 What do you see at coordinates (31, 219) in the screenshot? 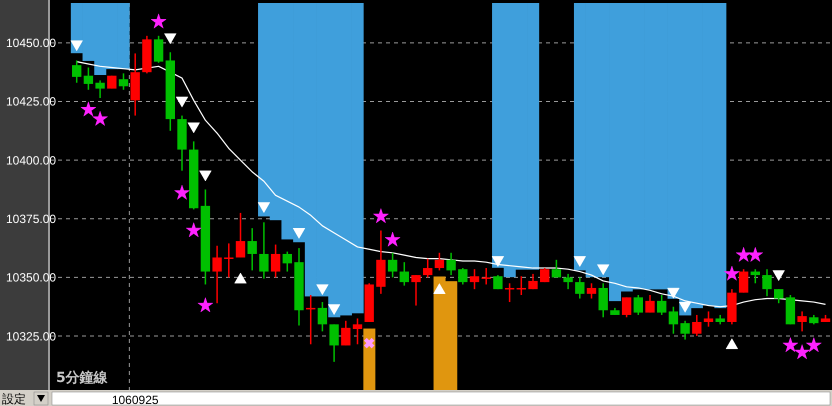
I see `y-tick-label: 10375.00` at bounding box center [31, 219].